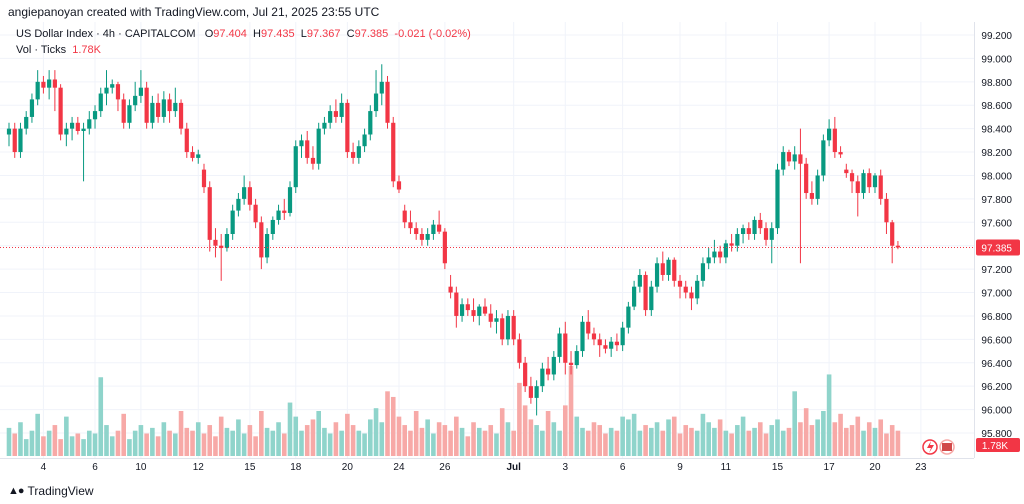 Image resolution: width=1024 pixels, height=504 pixels. I want to click on tradingview-logo: ▲● TradingView, so click(51, 491).